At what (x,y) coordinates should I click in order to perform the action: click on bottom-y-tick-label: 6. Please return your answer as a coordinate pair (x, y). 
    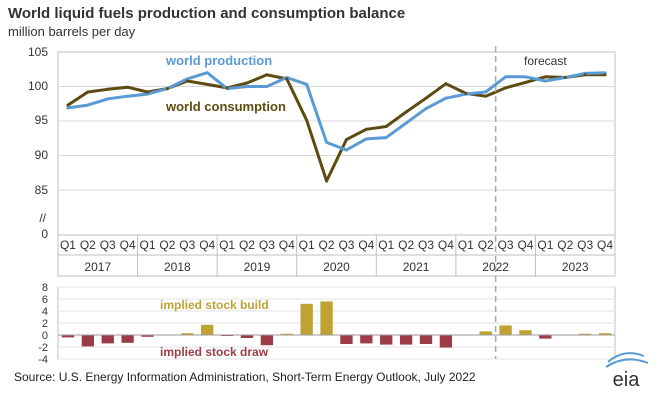
    Looking at the image, I should click on (45, 300).